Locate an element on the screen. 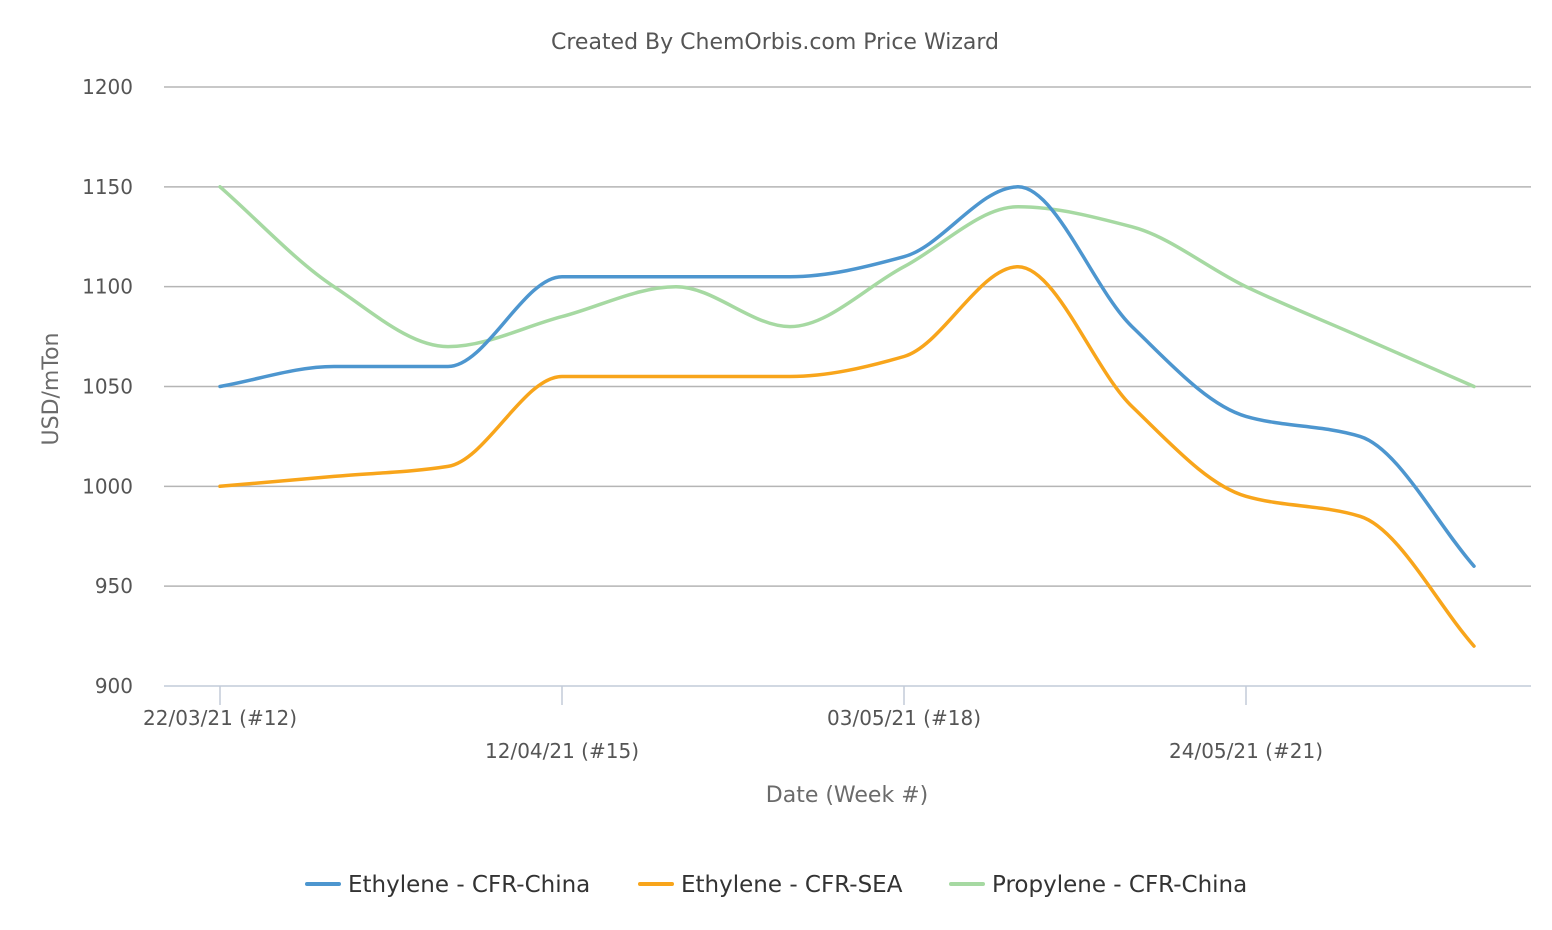  y-tick-label: 1150 is located at coordinates (107, 187).